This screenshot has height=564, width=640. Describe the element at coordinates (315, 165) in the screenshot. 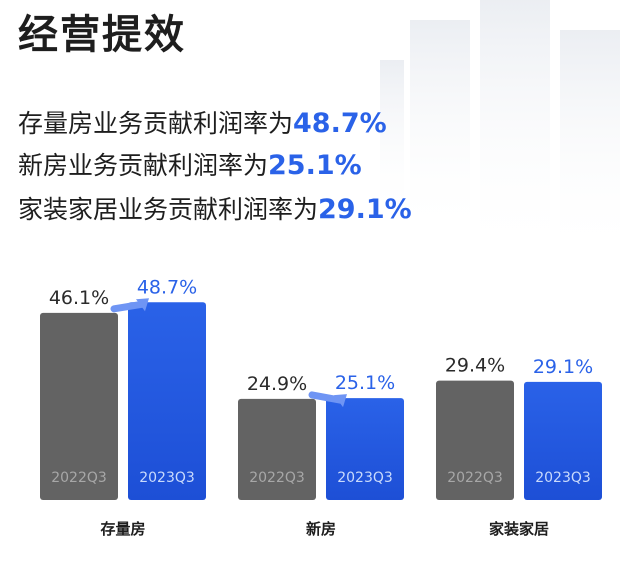

I see `metric-value: 25.1%` at that location.